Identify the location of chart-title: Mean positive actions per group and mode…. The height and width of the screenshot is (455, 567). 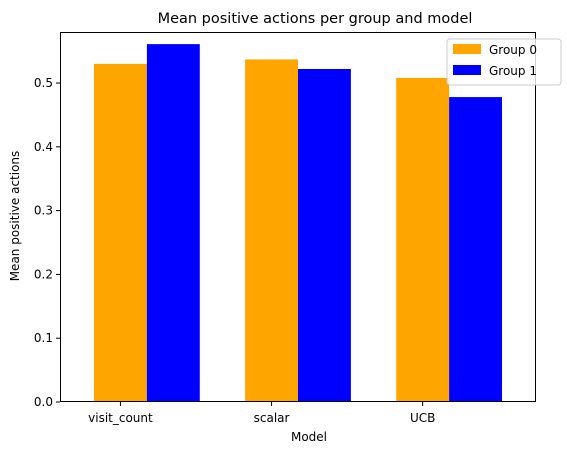
(315, 19).